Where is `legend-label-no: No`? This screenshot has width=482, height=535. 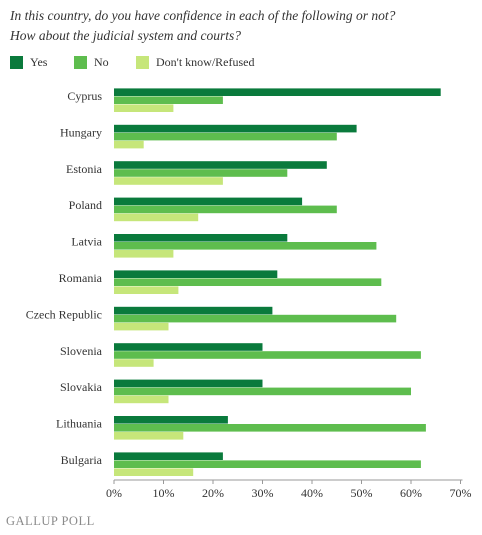
legend-label-no: No is located at coordinates (101, 62).